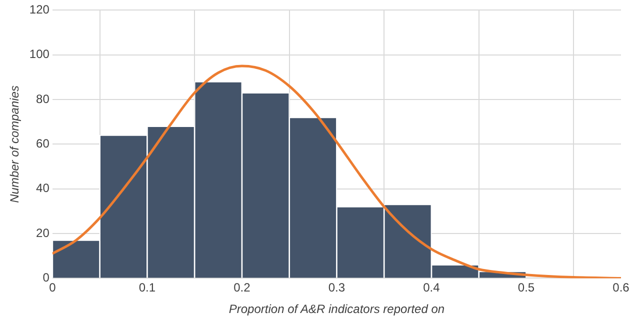 Image resolution: width=633 pixels, height=323 pixels. What do you see at coordinates (147, 287) in the screenshot?
I see `x-tick-label: 0.1` at bounding box center [147, 287].